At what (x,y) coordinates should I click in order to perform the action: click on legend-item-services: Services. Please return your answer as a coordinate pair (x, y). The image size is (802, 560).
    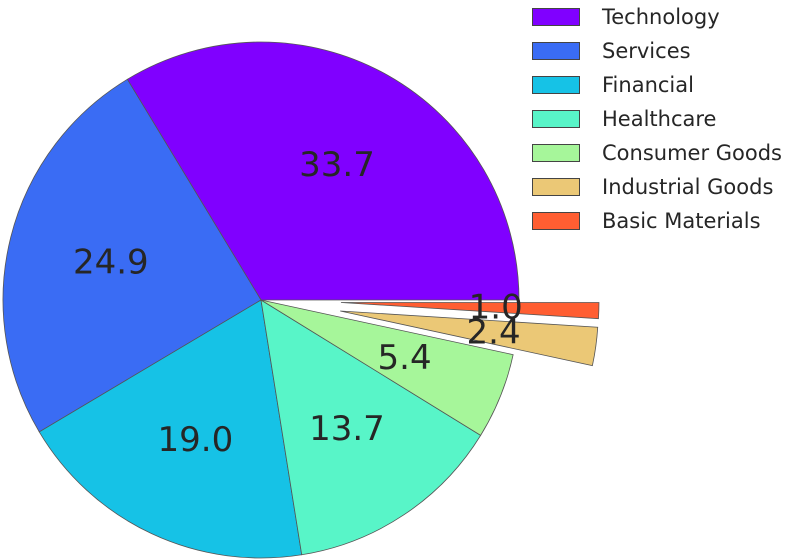
    Looking at the image, I should click on (657, 51).